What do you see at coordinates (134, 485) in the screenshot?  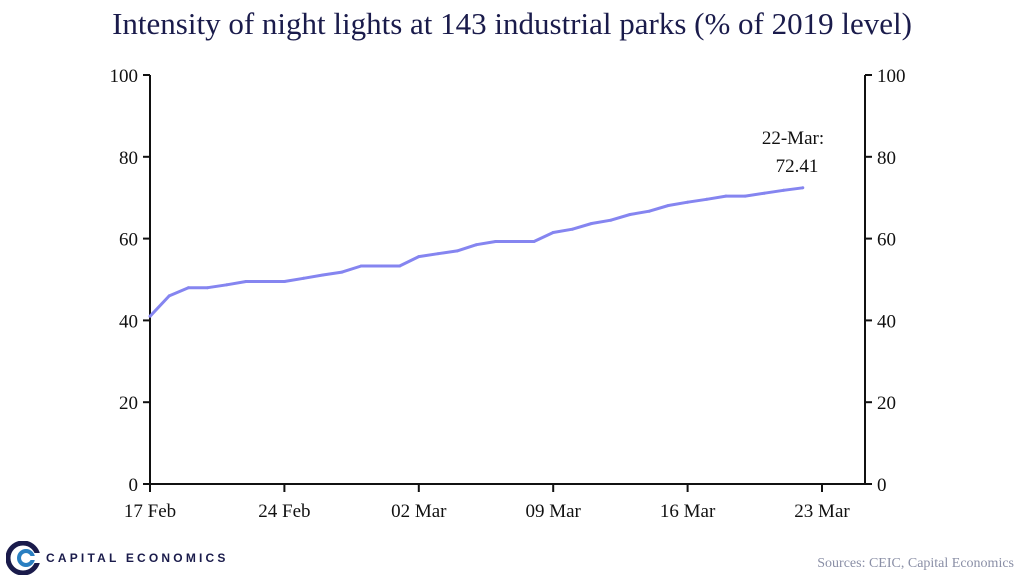 I see `y-tick-label-left: 0` at bounding box center [134, 485].